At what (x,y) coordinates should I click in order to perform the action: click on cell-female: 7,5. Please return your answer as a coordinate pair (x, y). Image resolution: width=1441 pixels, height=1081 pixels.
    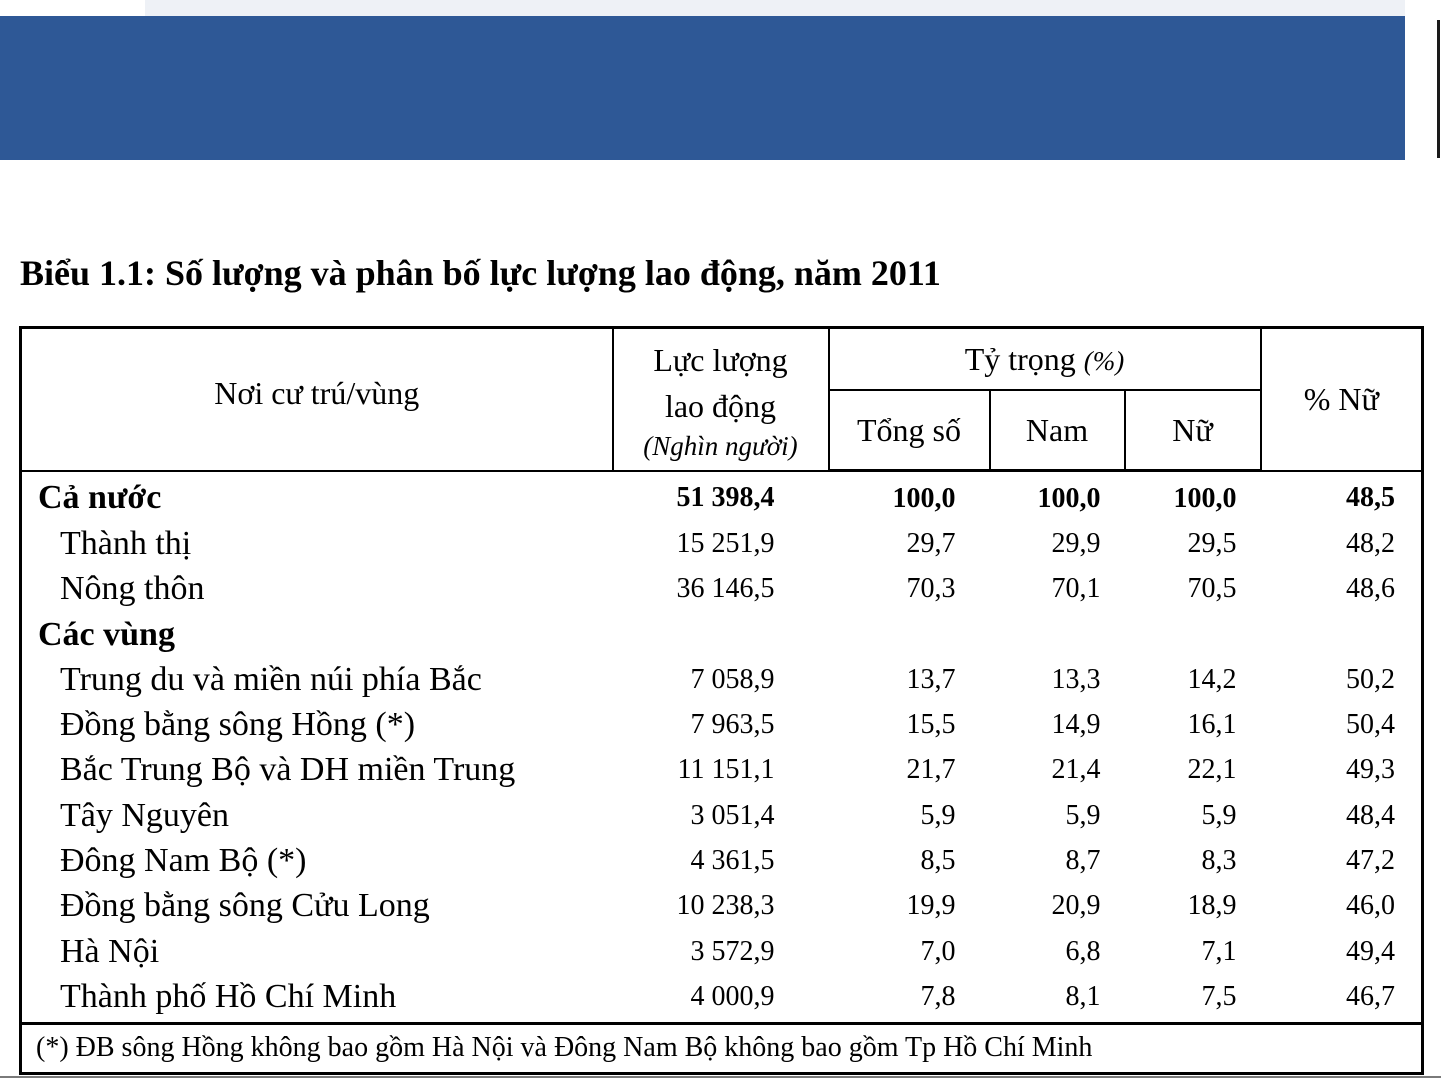
    Looking at the image, I should click on (1219, 996).